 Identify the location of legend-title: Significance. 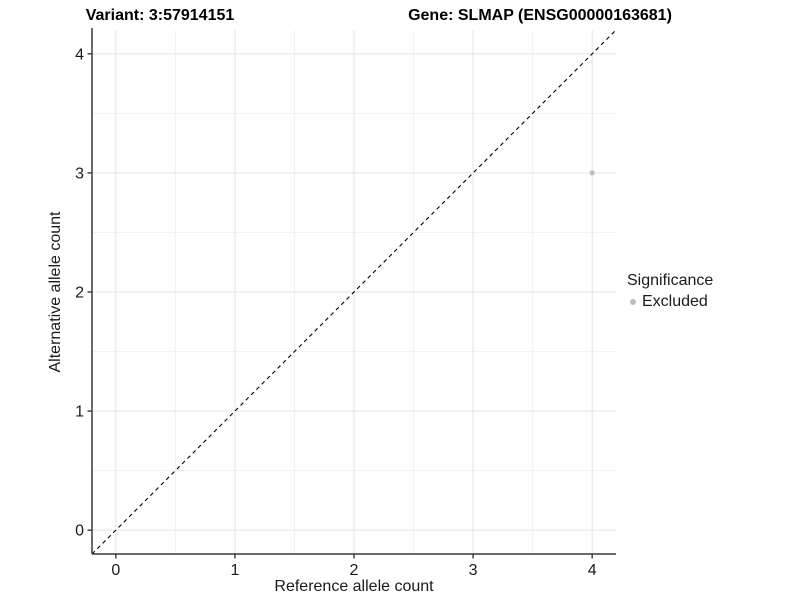
(670, 280).